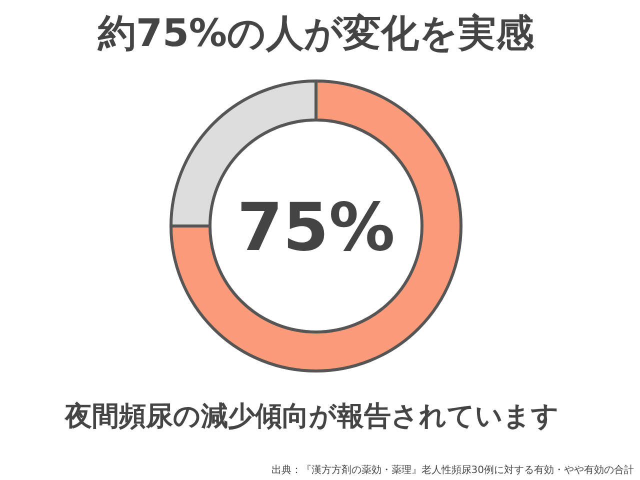 This screenshot has height=480, width=640. I want to click on chart-title: 約75%の人が変化を実感, so click(316, 33).